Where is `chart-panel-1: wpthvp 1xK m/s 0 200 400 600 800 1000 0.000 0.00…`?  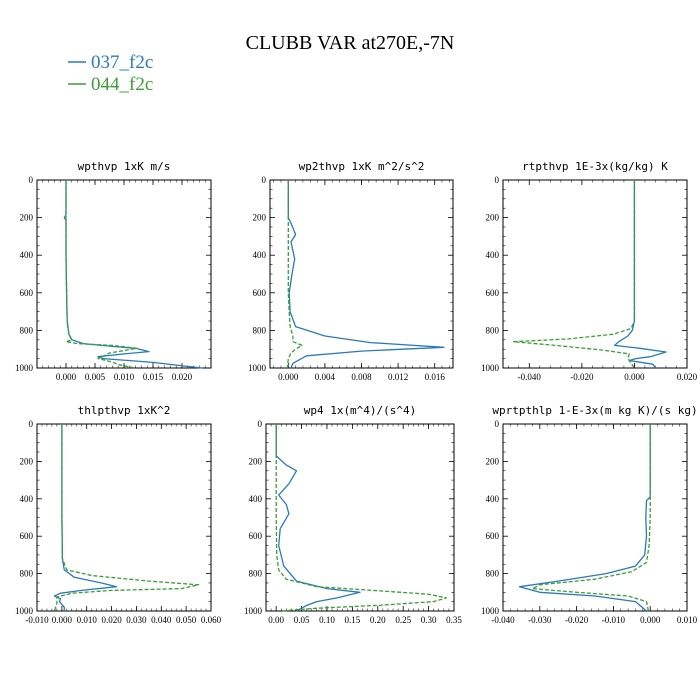 chart-panel-1: wpthvp 1xK m/s 0 200 400 600 800 1000 0.000 0.00… is located at coordinates (113, 271).